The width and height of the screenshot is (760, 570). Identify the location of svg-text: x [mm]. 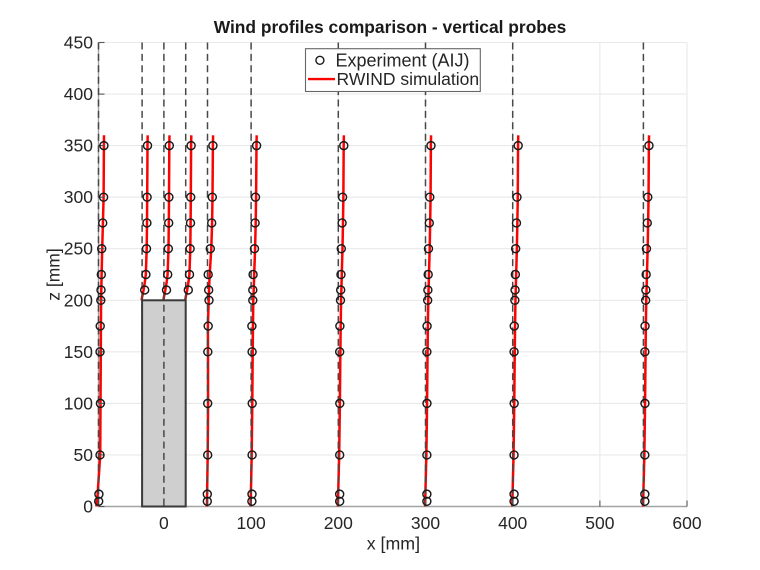
(393, 544).